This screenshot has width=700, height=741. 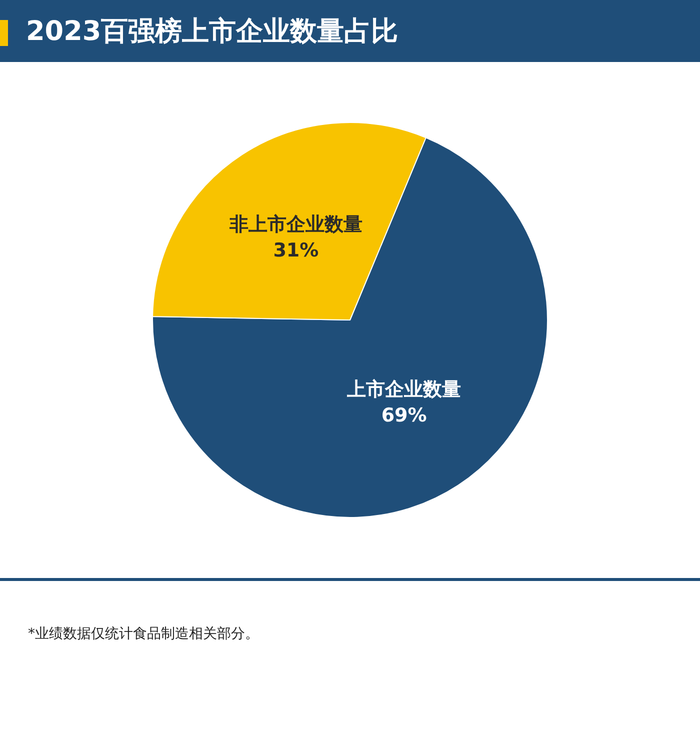 I want to click on slice-label: 上市企业数量, so click(x=404, y=389).